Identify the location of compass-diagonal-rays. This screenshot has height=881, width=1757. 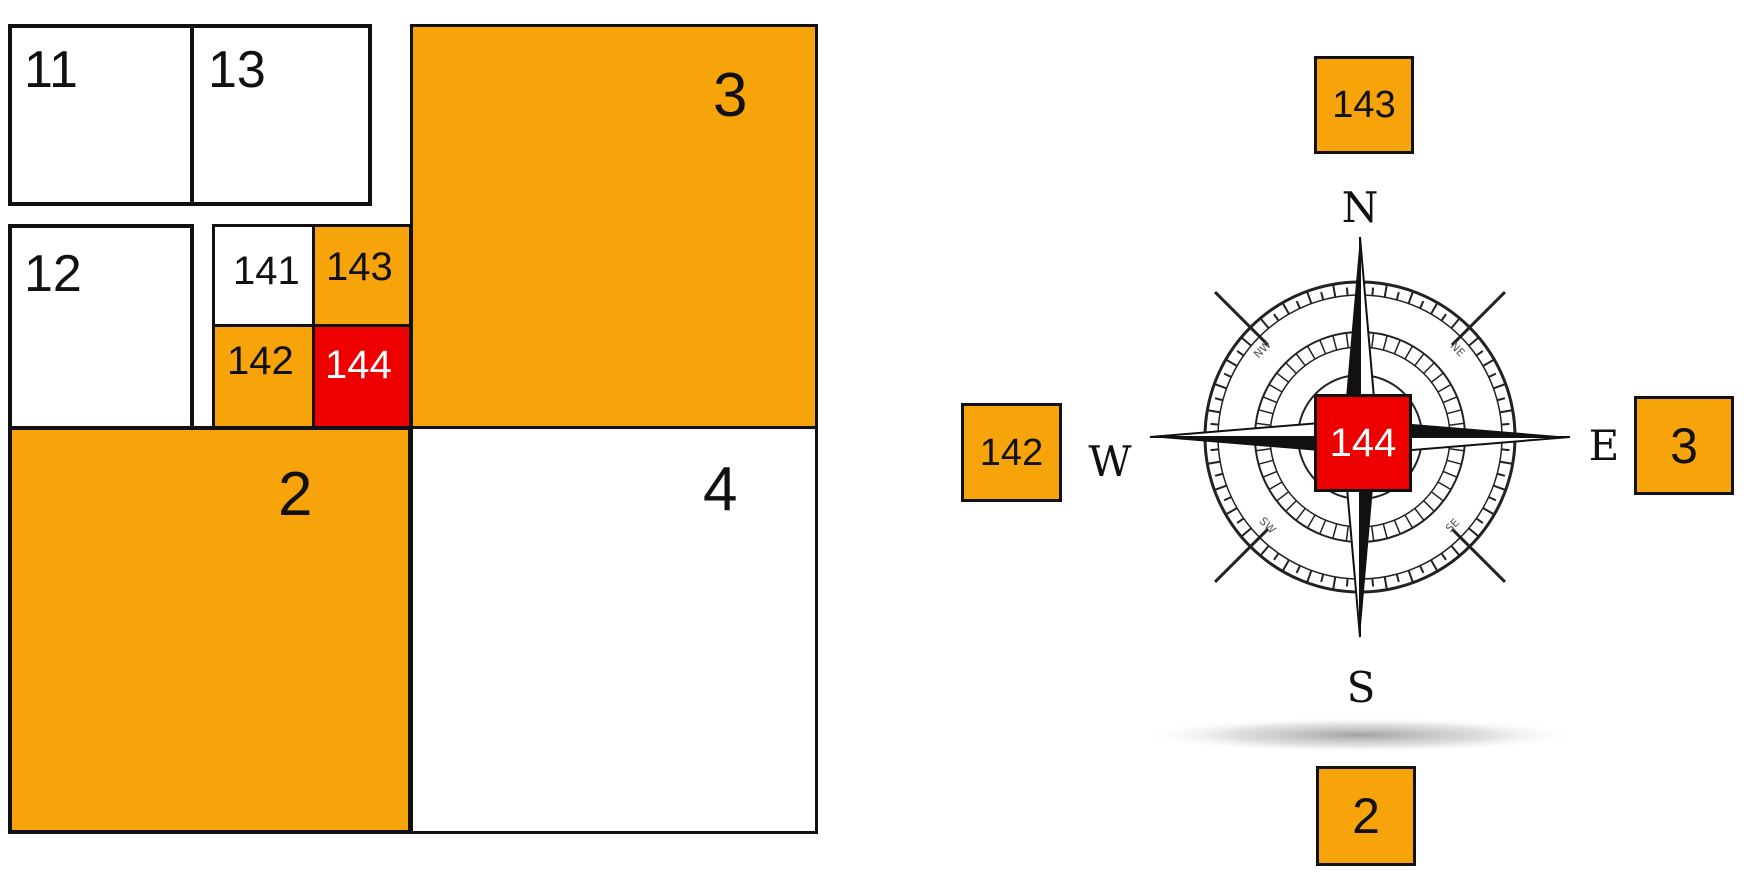
(1360, 437).